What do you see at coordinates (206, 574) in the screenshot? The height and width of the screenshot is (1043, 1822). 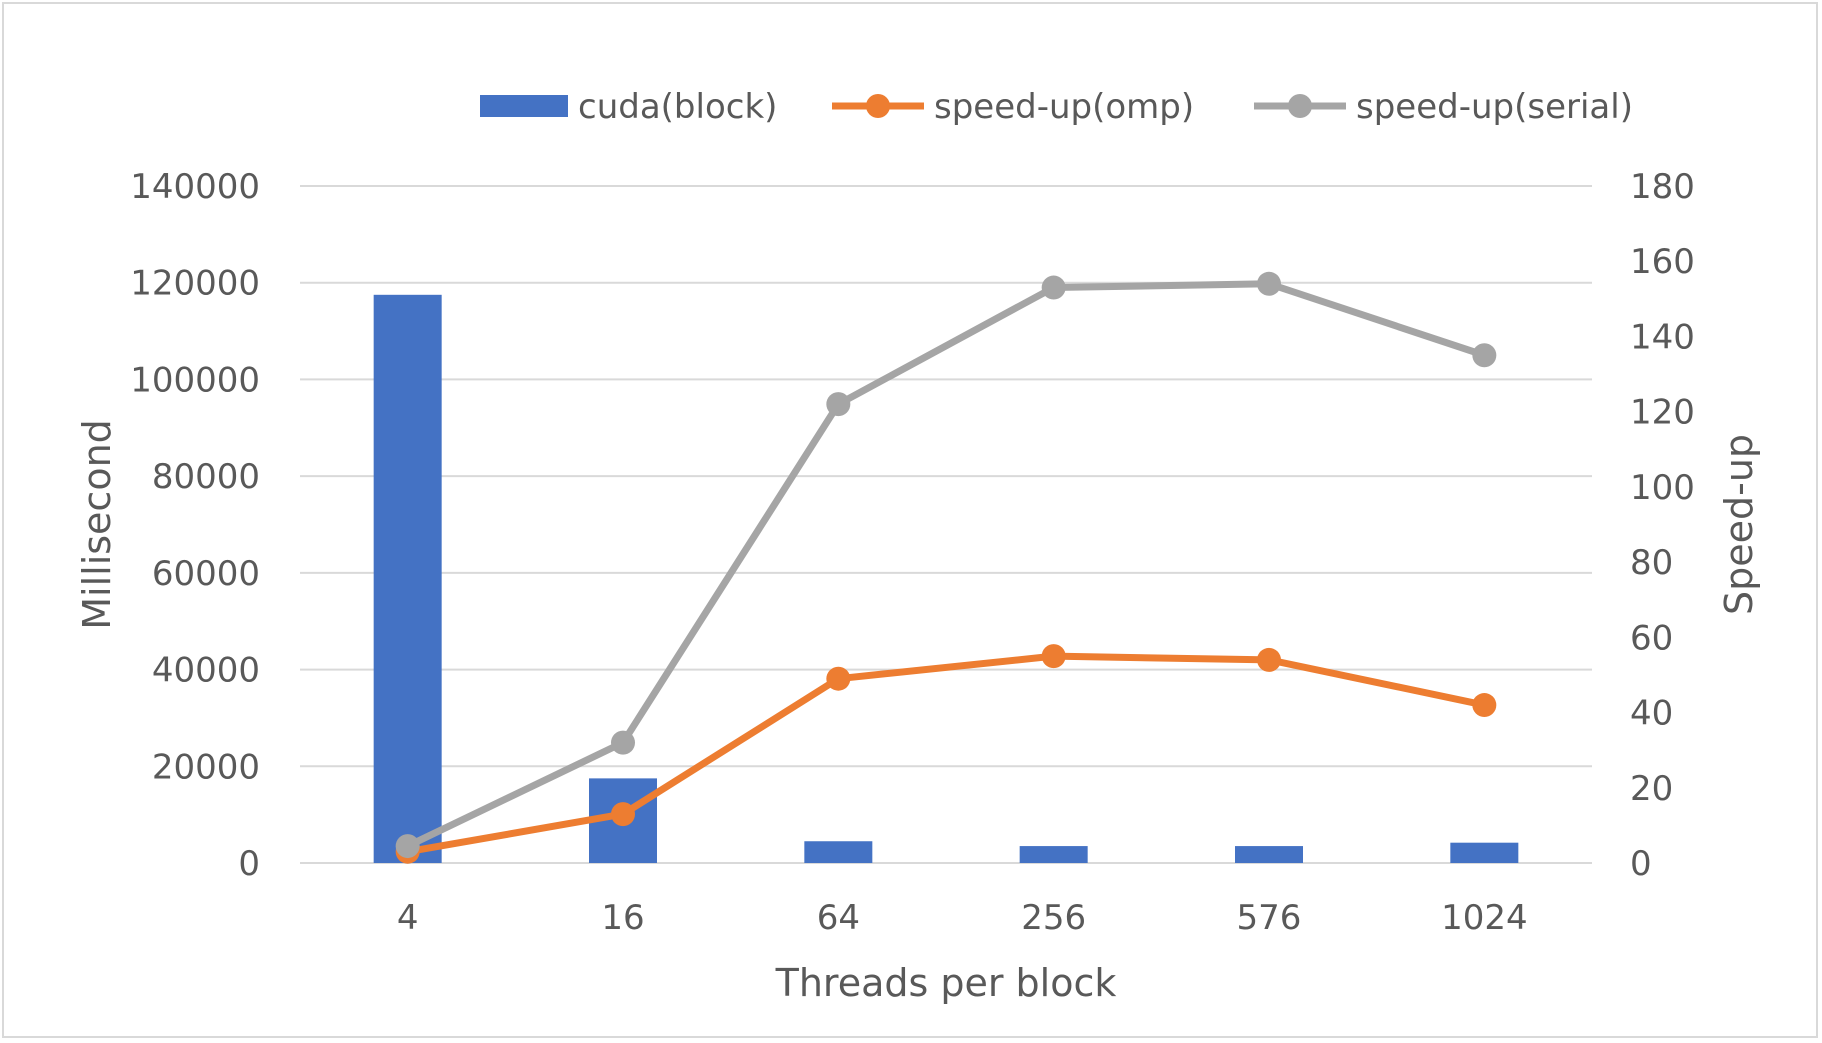 I see `left-tick-label: 60000` at bounding box center [206, 574].